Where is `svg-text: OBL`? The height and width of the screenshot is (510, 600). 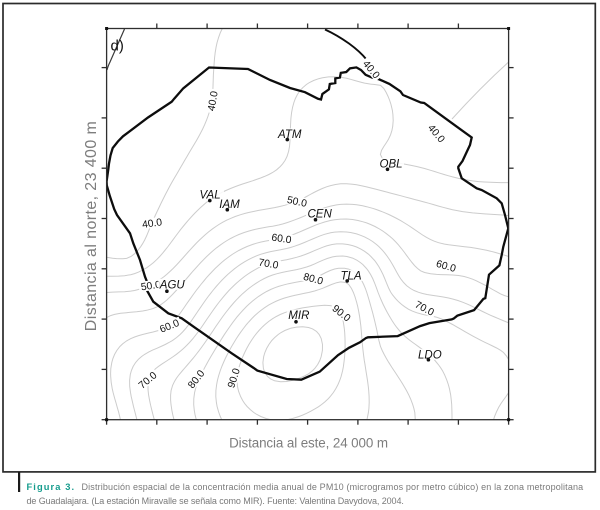 svg-text: OBL is located at coordinates (391, 164).